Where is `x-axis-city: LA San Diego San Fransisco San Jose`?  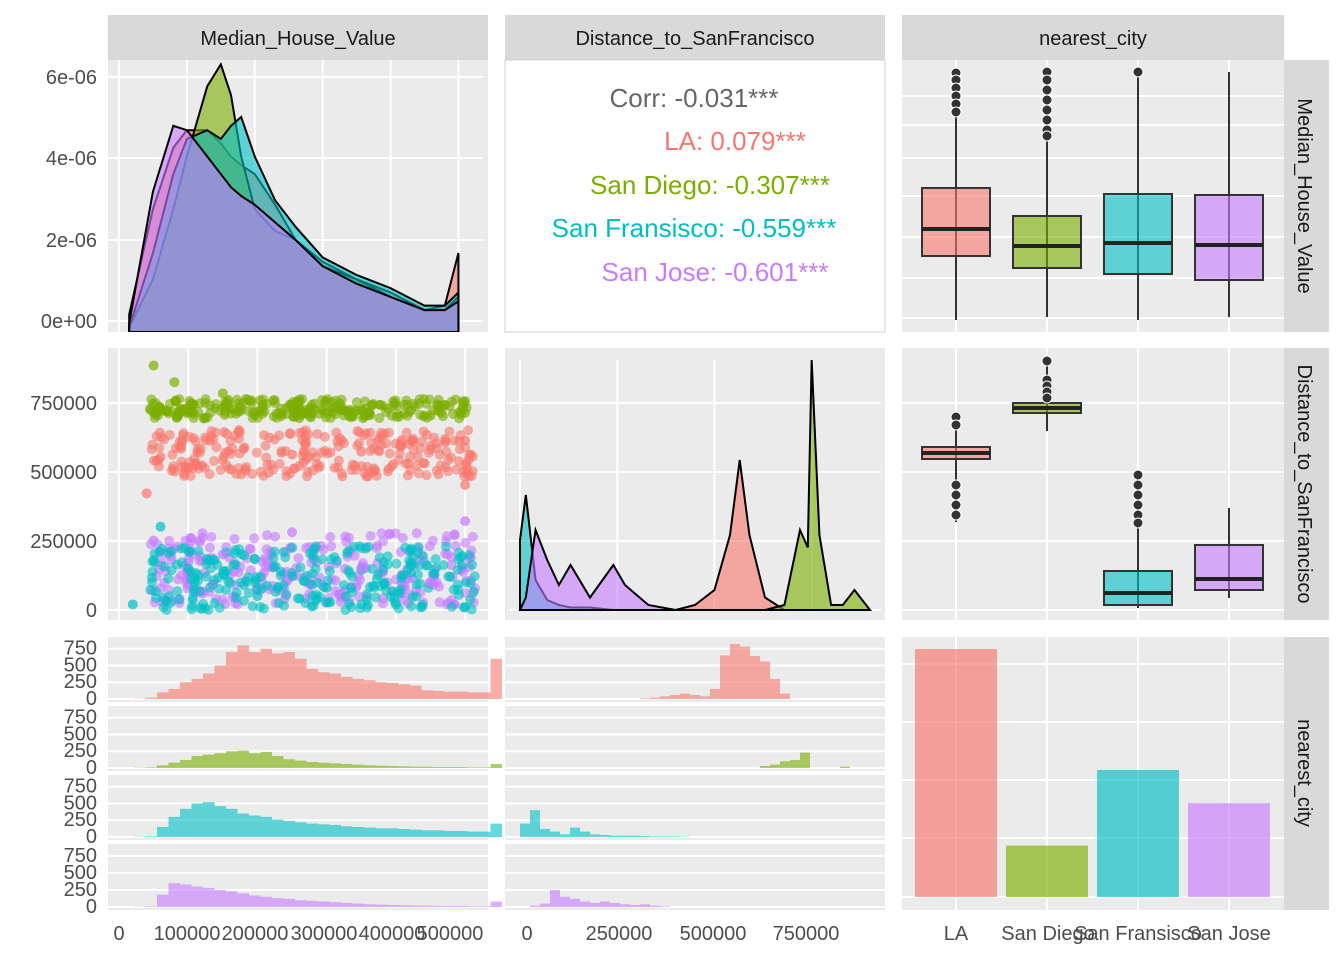
x-axis-city: LA San Diego San Fransisco San Jose is located at coordinates (1107, 934).